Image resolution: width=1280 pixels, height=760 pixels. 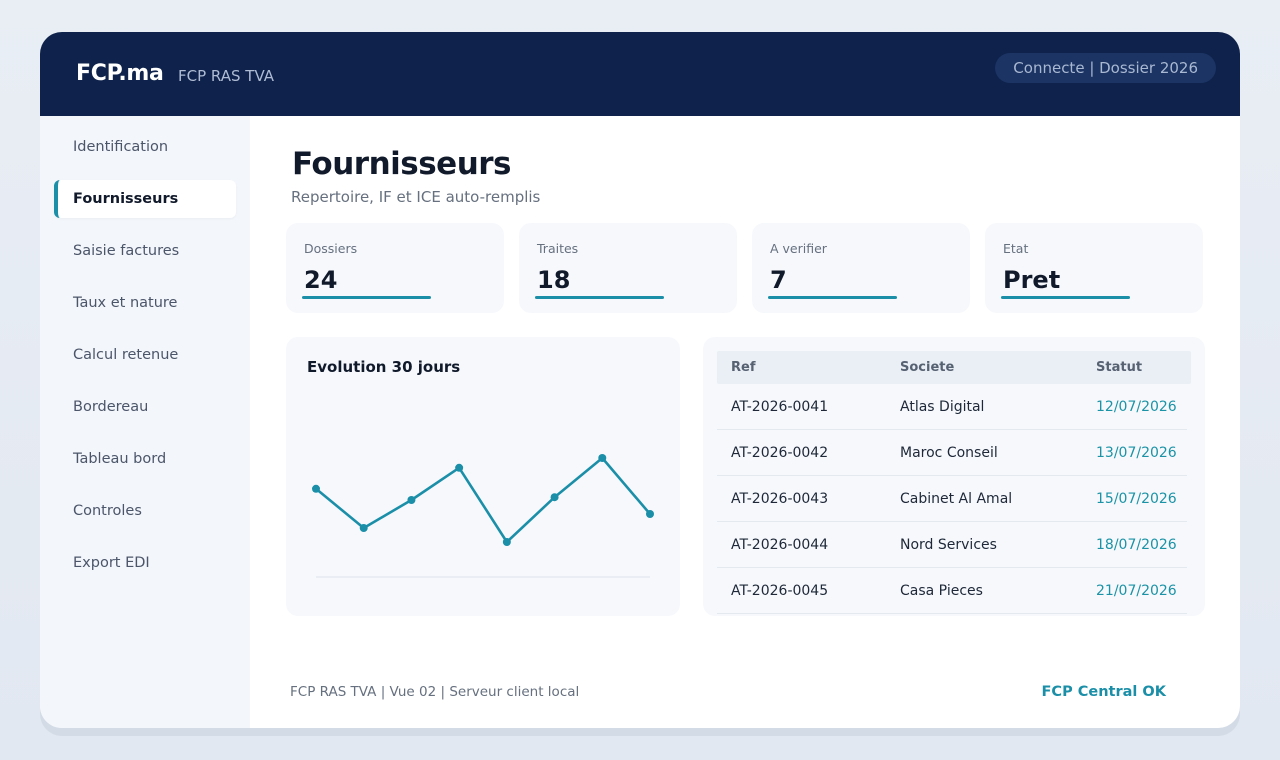 I want to click on cell-societe: Cabinet Al Amal, so click(x=956, y=499).